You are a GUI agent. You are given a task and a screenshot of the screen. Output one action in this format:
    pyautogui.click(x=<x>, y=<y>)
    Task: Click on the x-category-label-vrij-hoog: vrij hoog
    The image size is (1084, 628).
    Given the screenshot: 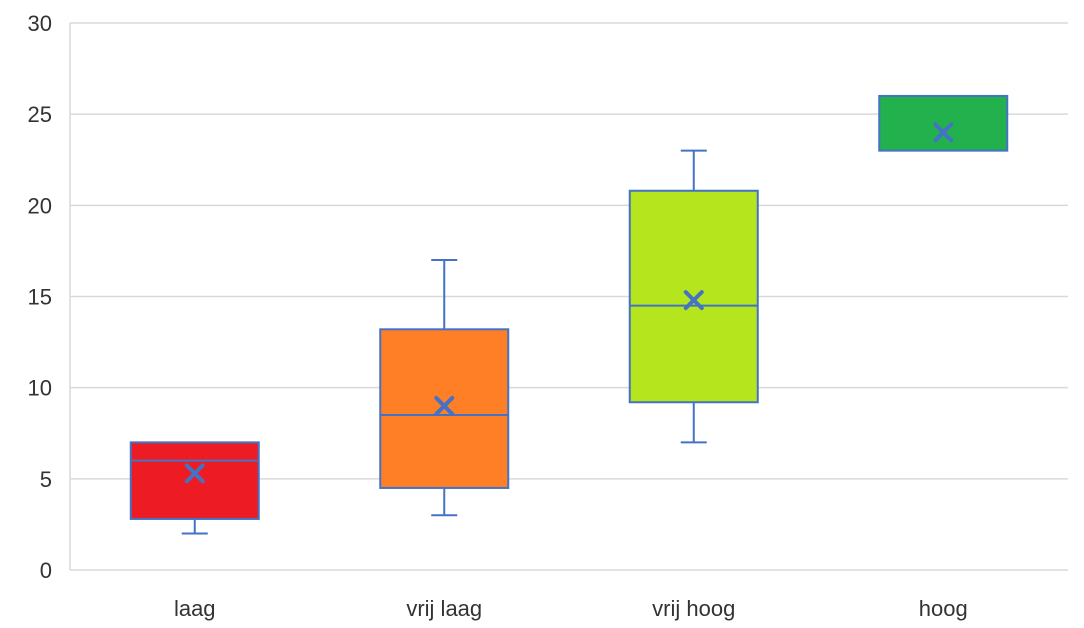 What is the action you would take?
    pyautogui.click(x=693, y=608)
    